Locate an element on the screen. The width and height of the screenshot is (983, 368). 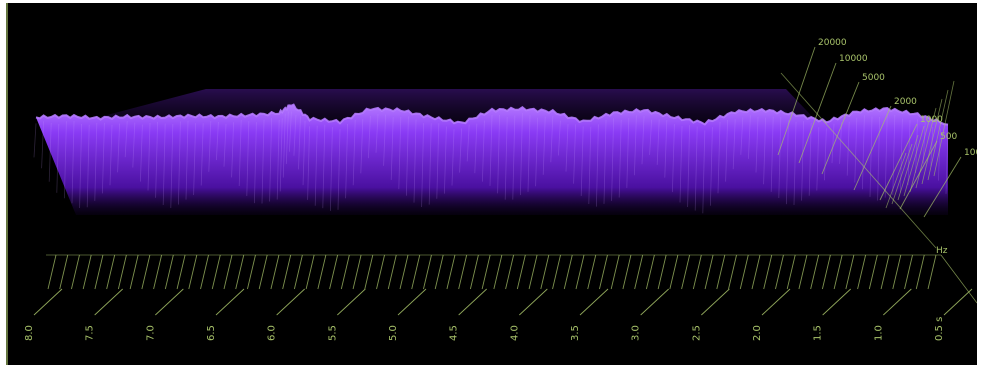
frequency-tick-label: 500 is located at coordinates (948, 137).